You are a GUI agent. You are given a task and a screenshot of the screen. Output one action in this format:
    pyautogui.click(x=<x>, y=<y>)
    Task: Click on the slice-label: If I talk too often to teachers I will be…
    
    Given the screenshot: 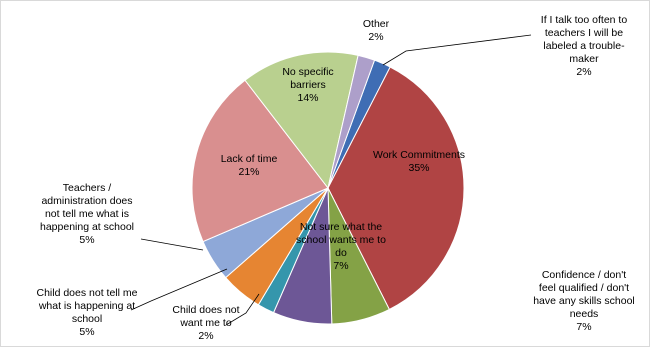 What is the action you would take?
    pyautogui.click(x=584, y=46)
    